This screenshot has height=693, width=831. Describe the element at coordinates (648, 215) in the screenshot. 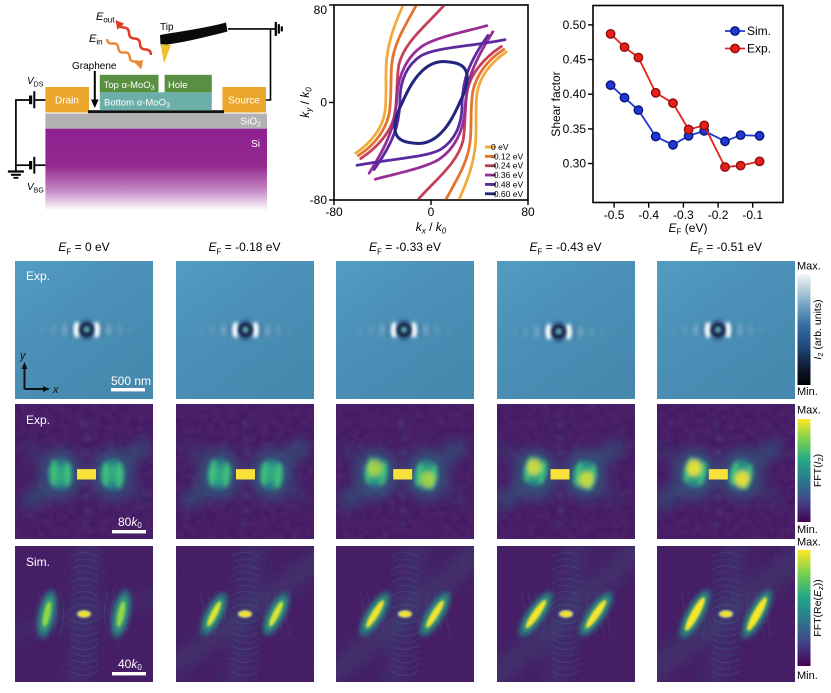

I see `svg-text: -0.4` at that location.